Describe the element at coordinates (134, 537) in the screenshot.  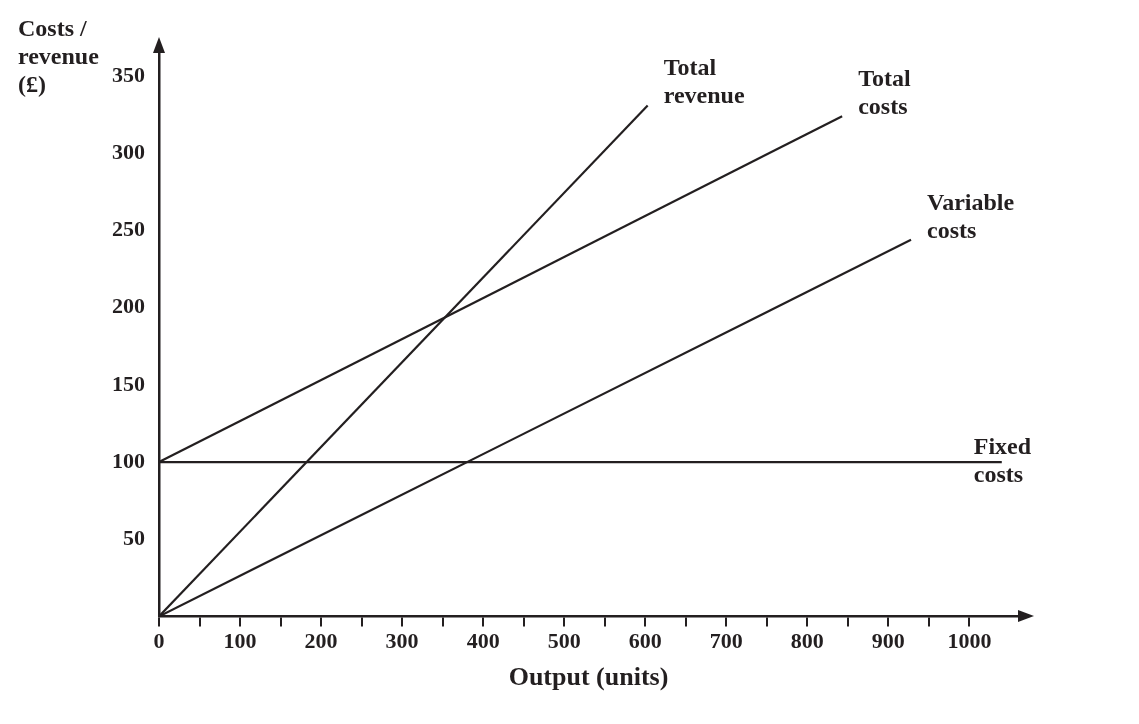
I see `y-tick-label: 50` at that location.